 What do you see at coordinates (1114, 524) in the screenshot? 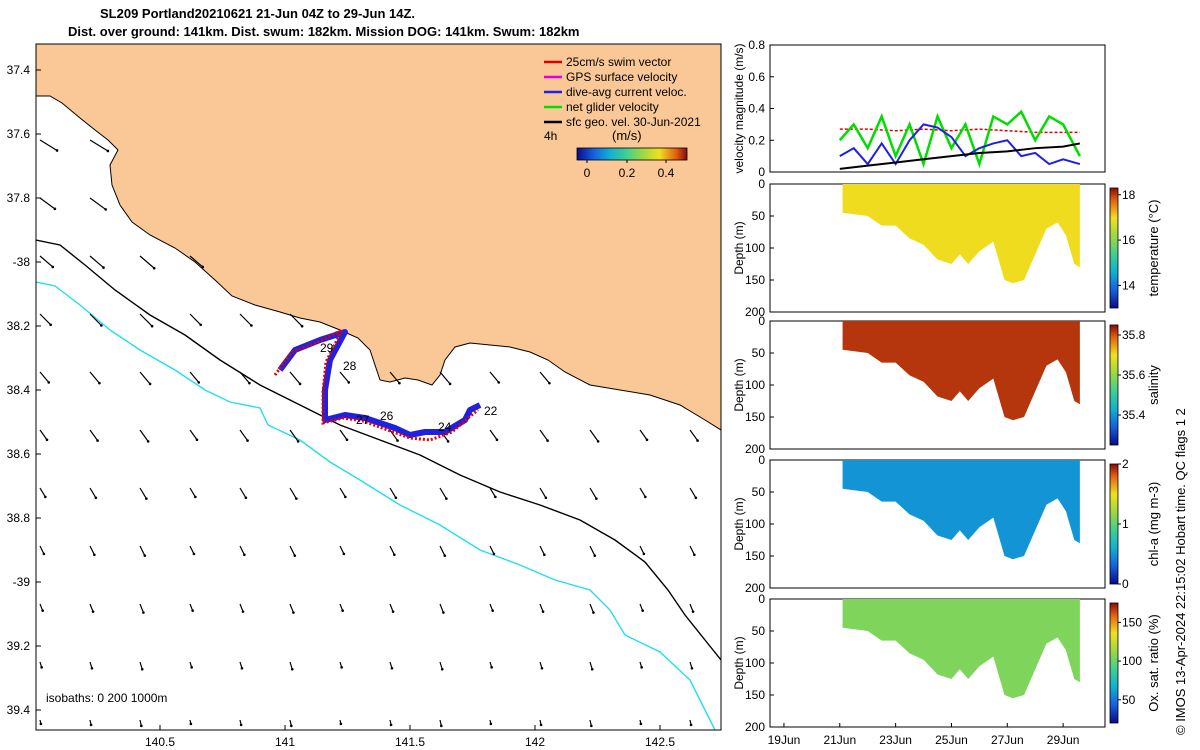
I see `heatmap-colorbar` at bounding box center [1114, 524].